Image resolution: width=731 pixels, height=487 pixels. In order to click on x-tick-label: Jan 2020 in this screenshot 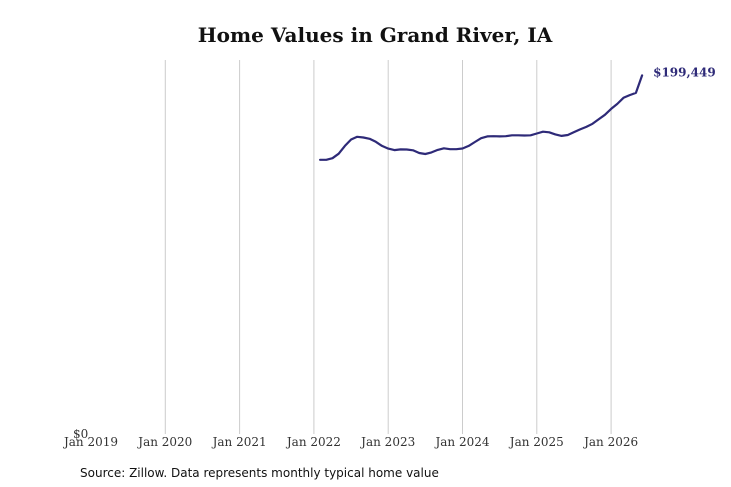, I will do `click(164, 442)`.